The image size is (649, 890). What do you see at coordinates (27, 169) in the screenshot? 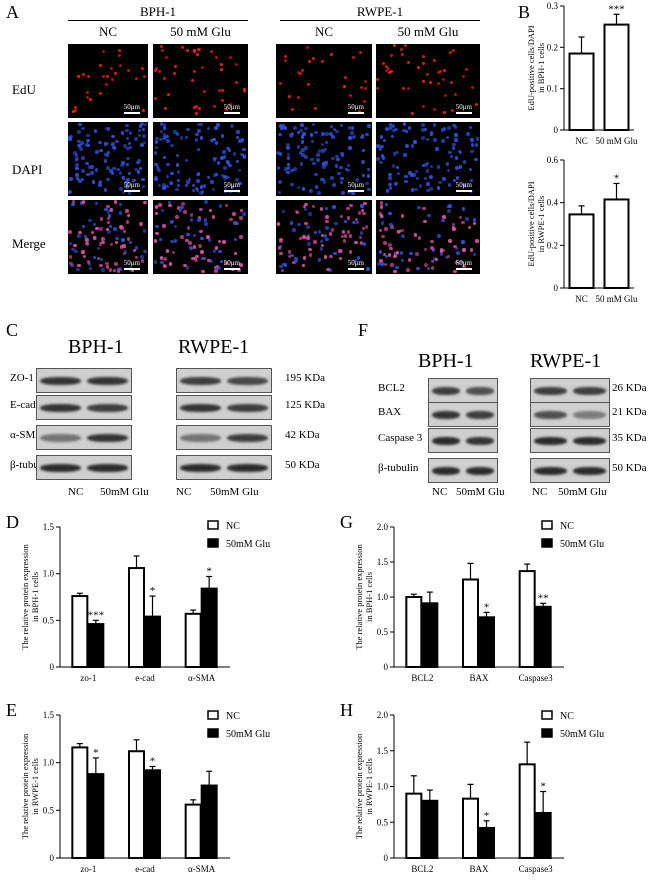
I see `row-label-dapi: DAPI` at bounding box center [27, 169].